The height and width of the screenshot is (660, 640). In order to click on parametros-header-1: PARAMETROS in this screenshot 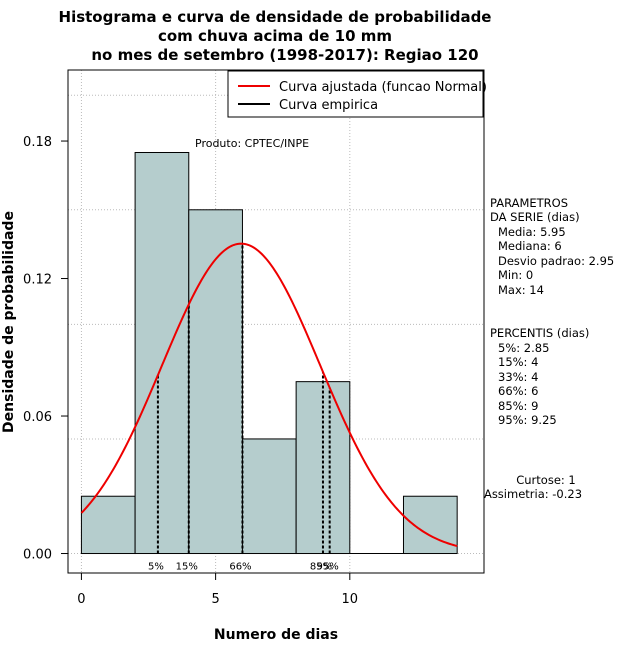, I will do `click(529, 203)`.